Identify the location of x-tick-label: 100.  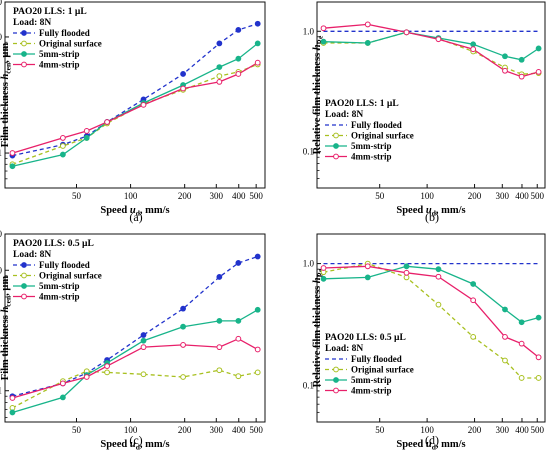
(131, 196).